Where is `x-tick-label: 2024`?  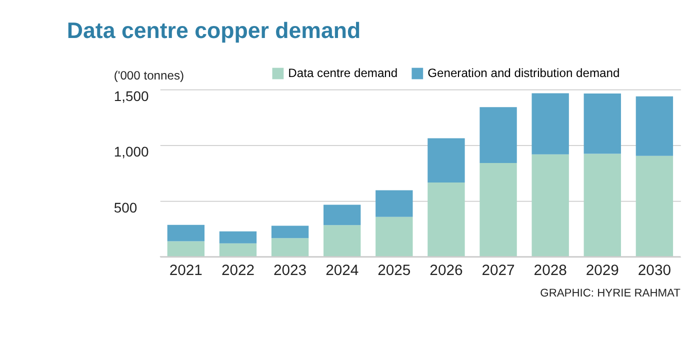
x-tick-label: 2024 is located at coordinates (342, 270).